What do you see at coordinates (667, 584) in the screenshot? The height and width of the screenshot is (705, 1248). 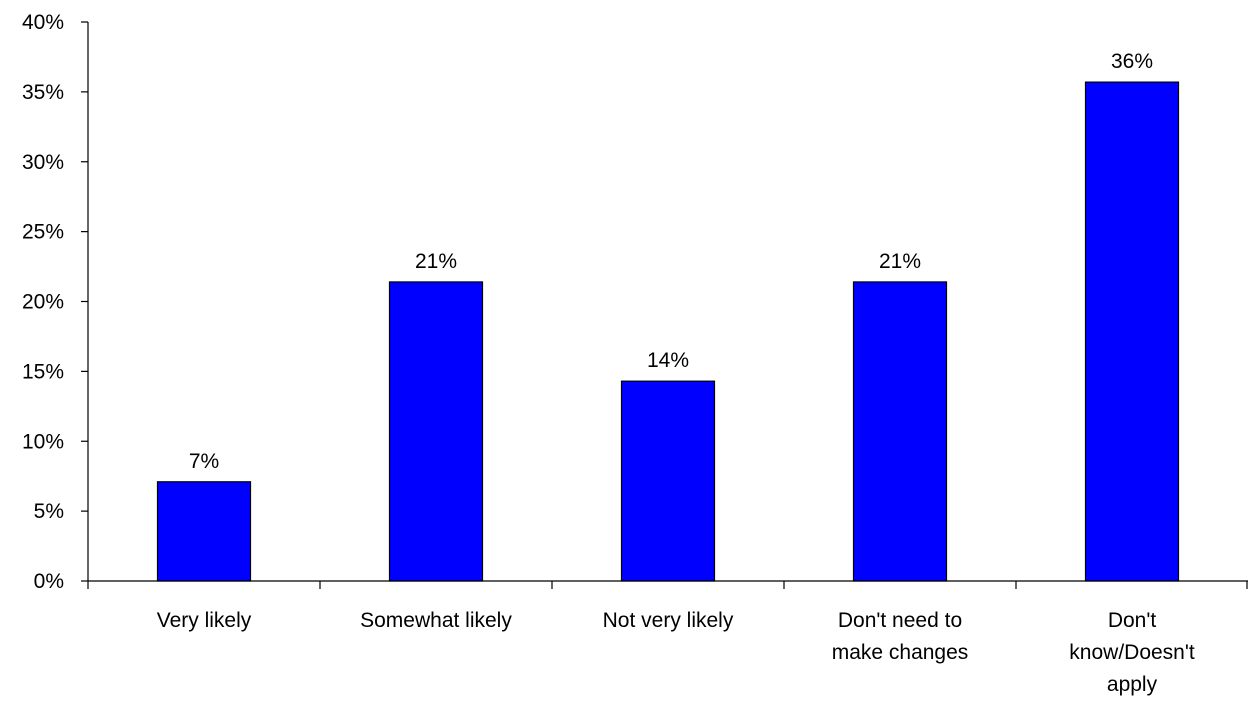 I see `x-axis` at bounding box center [667, 584].